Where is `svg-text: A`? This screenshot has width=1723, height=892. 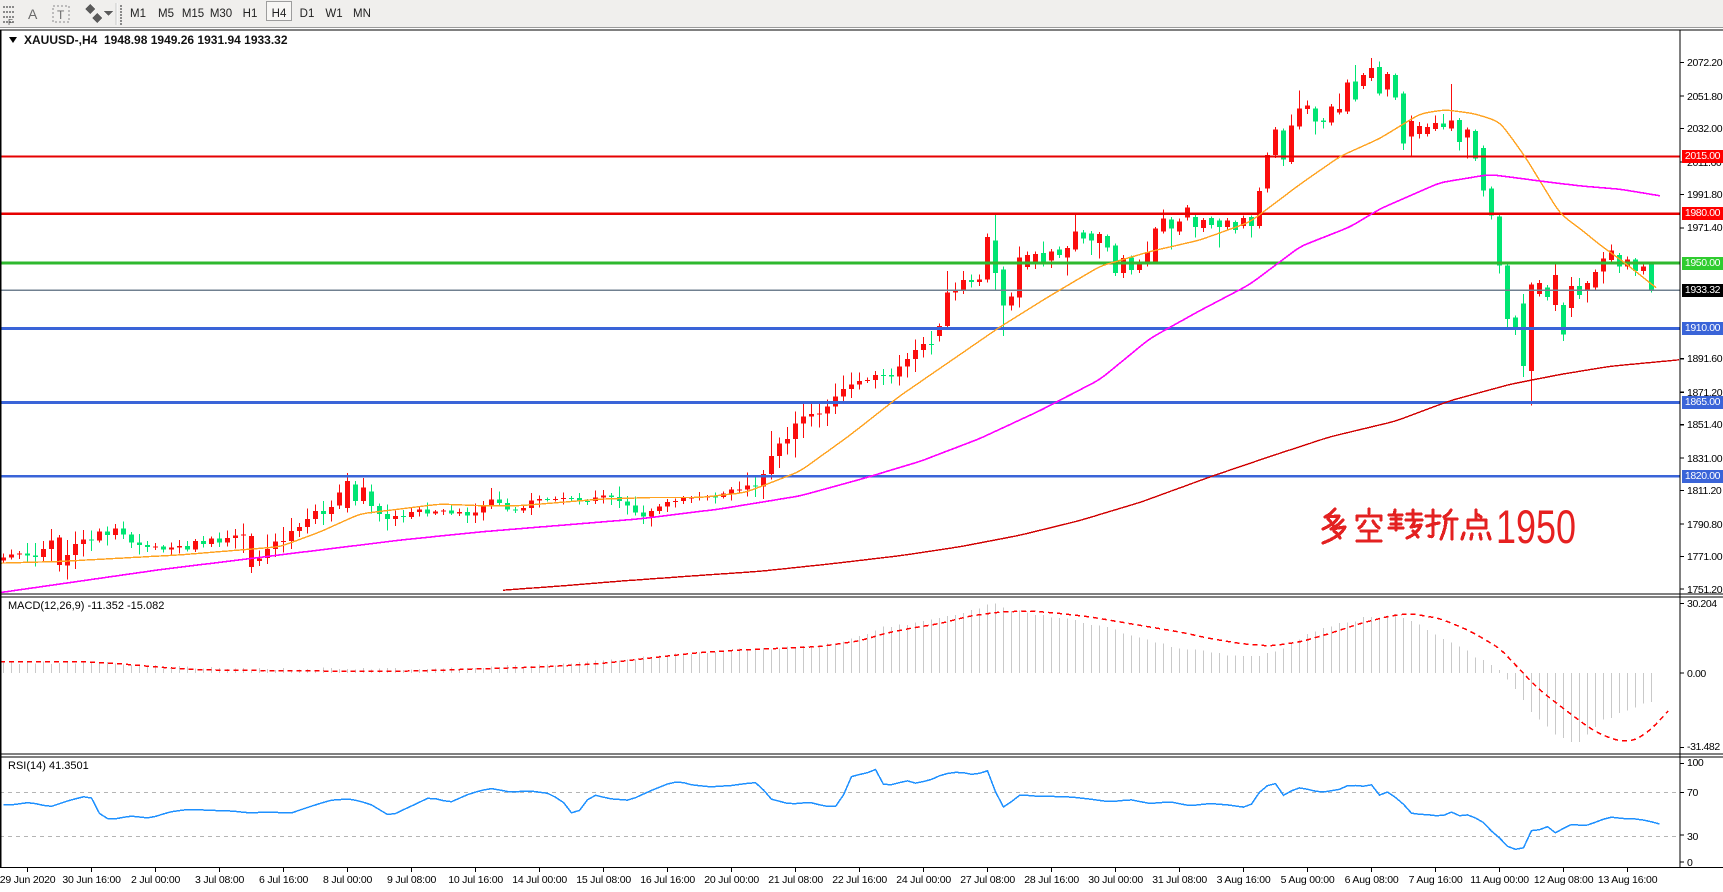
svg-text: A is located at coordinates (33, 14).